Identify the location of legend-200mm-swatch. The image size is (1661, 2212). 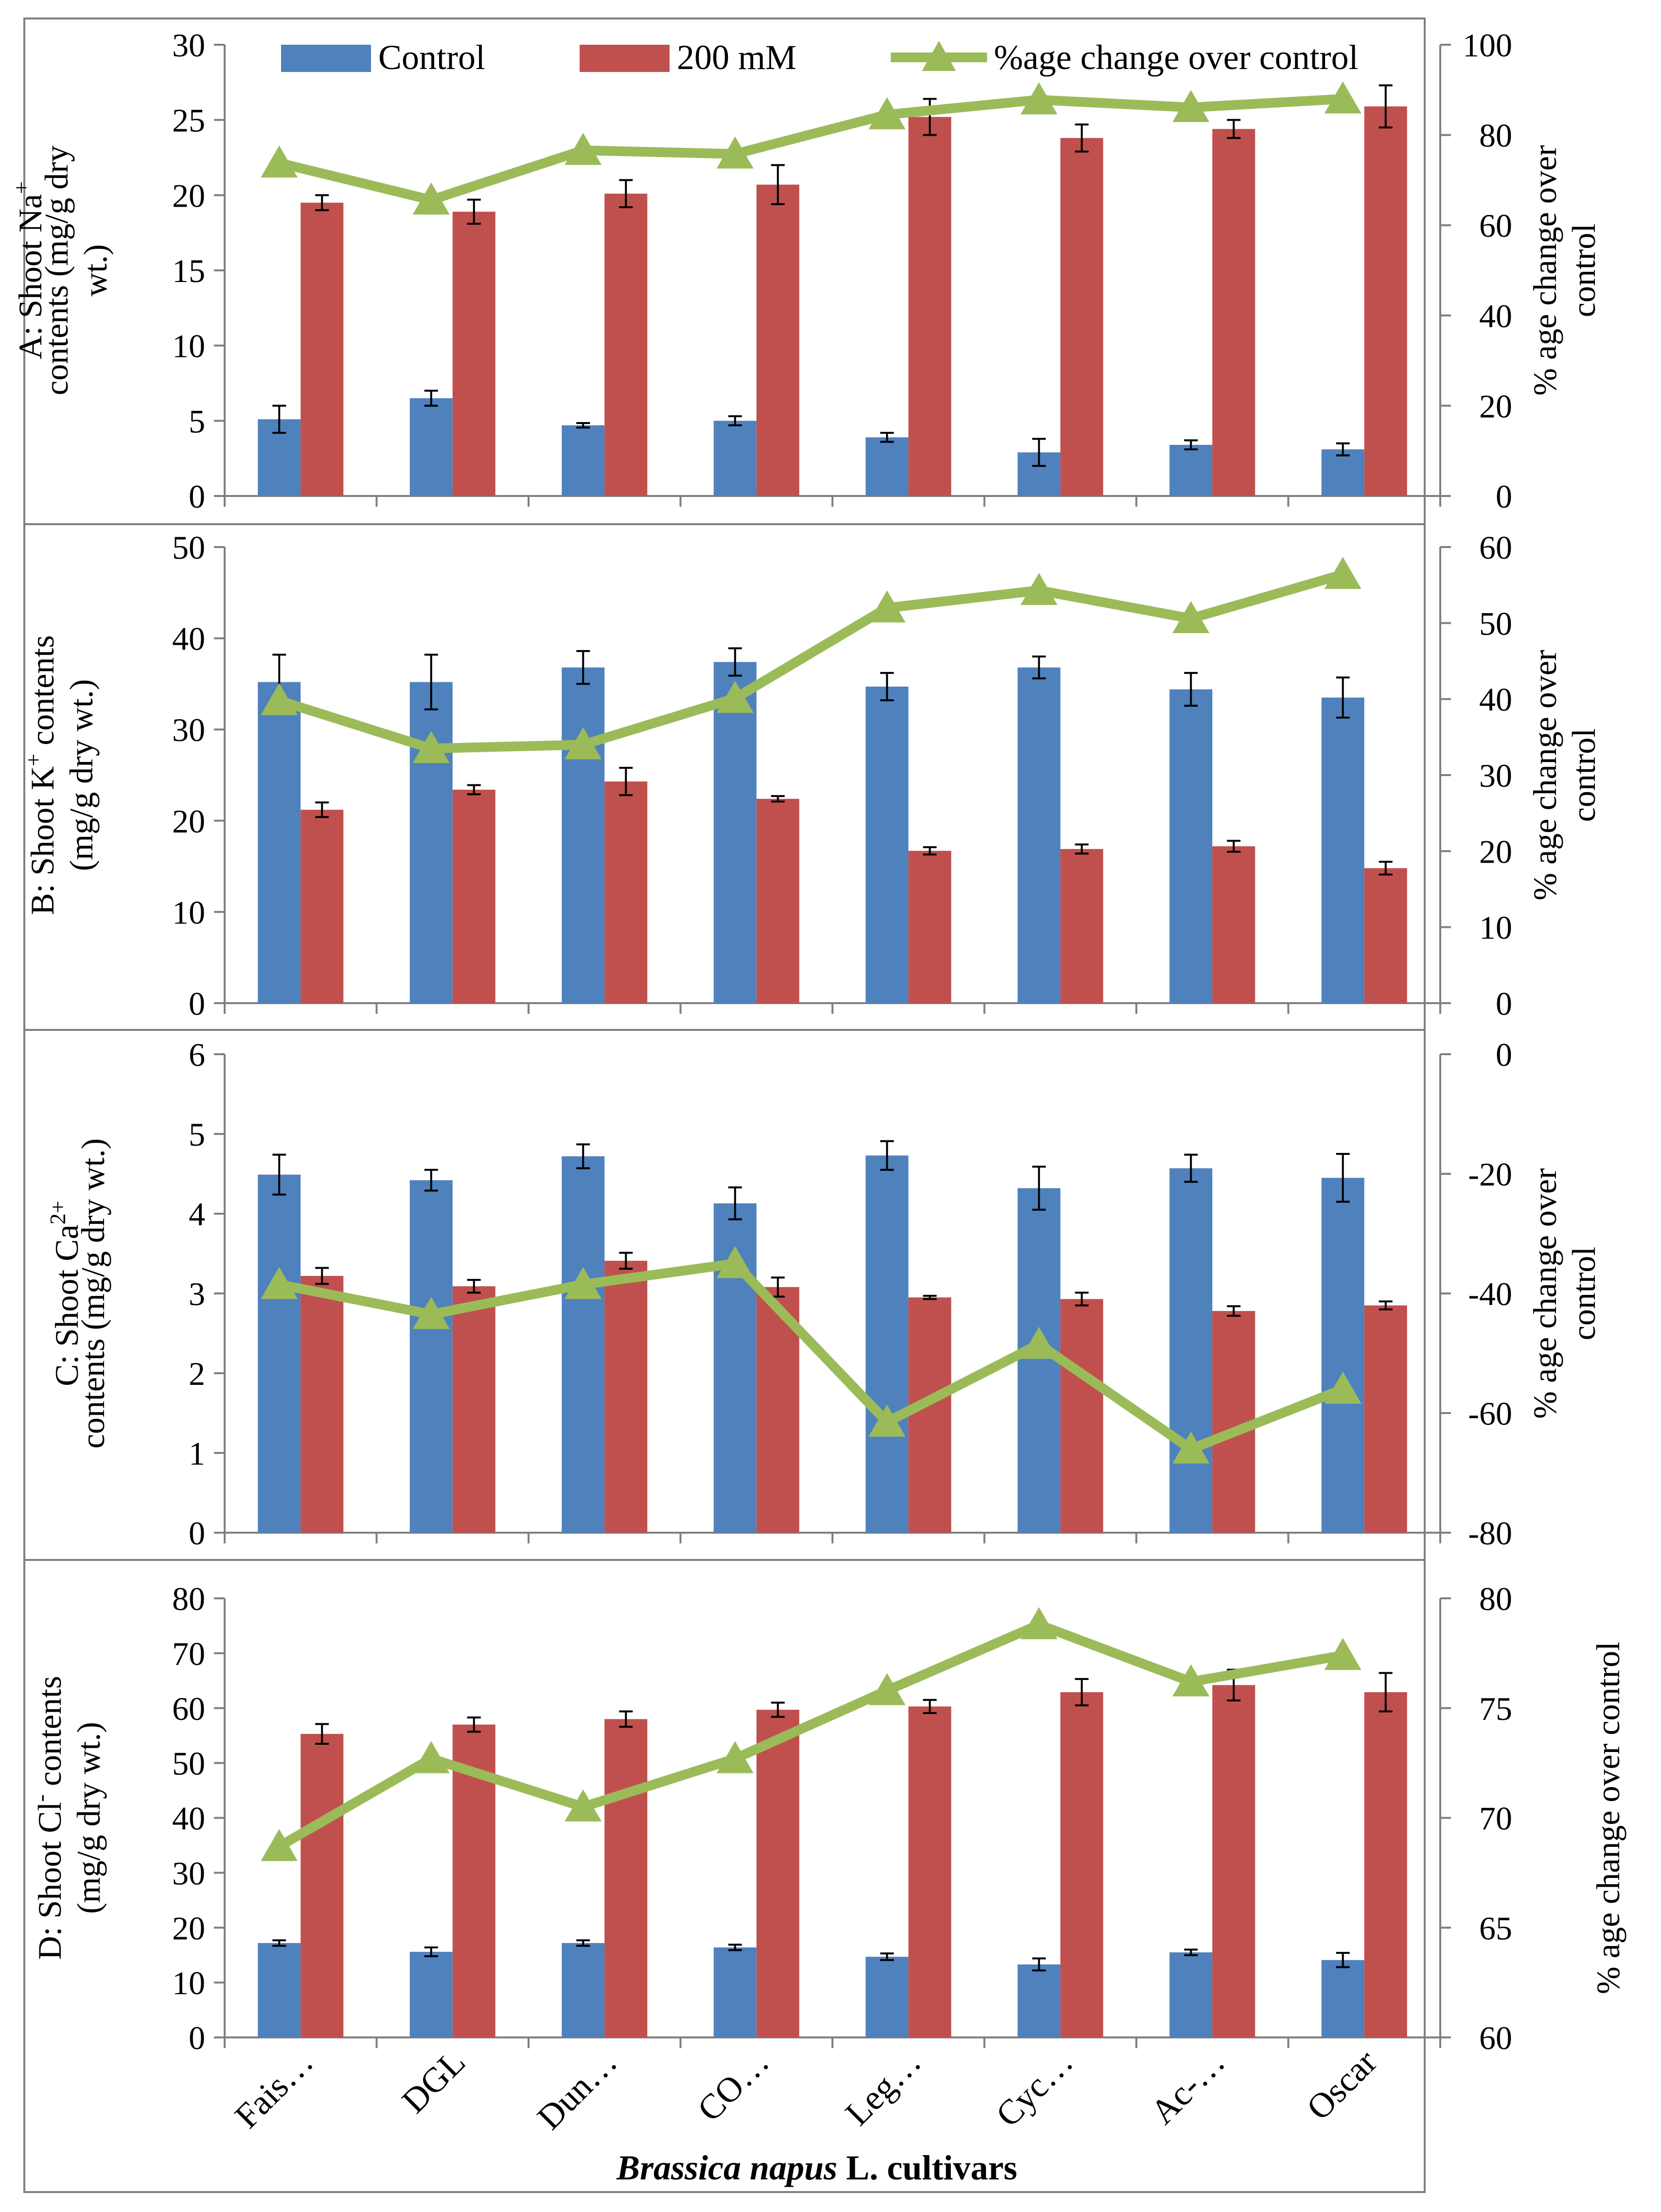
(625, 58).